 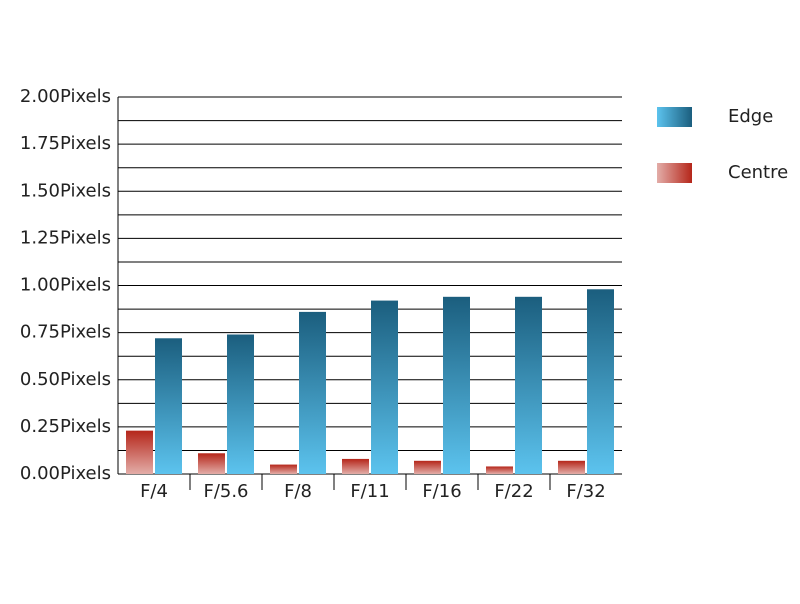 What do you see at coordinates (585, 491) in the screenshot?
I see `x-tick-label: F/32` at bounding box center [585, 491].